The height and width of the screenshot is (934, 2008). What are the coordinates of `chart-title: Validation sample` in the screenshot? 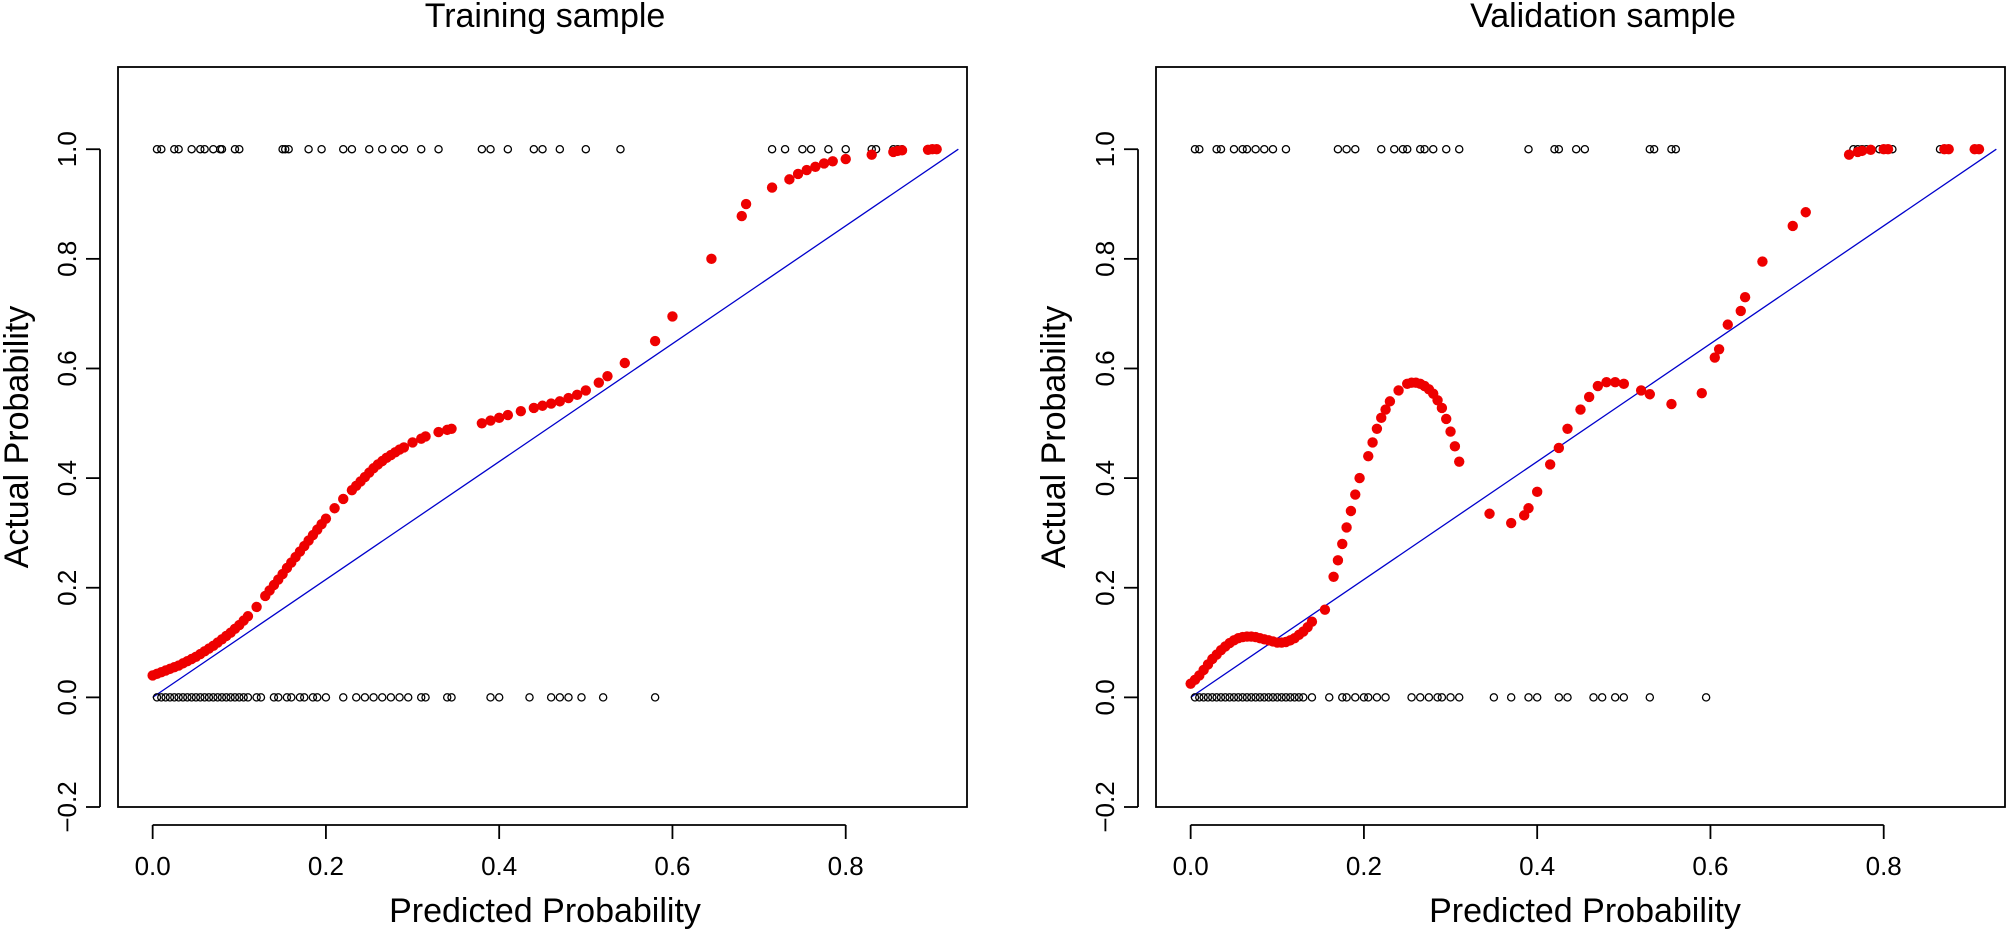 It's located at (1603, 17).